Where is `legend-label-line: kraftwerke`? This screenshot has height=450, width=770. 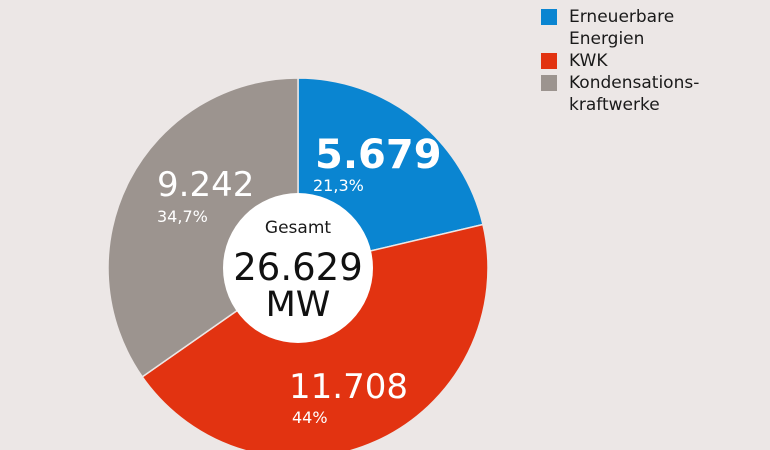 legend-label-line: kraftwerke is located at coordinates (614, 105).